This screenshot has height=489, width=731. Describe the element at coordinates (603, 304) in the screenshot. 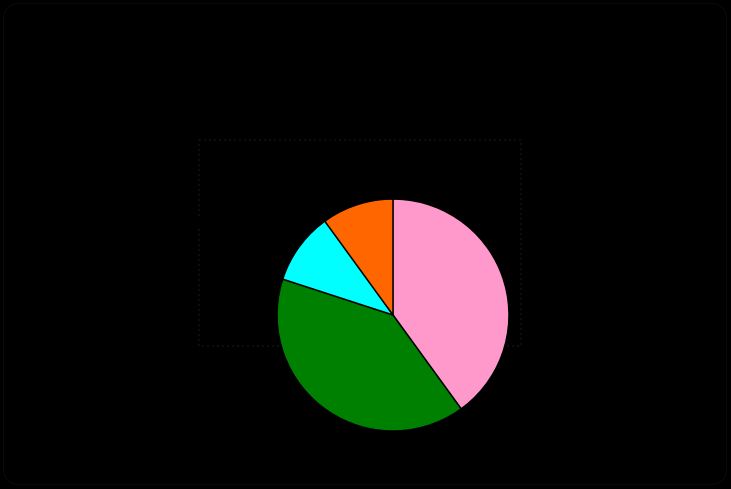

I see `label-behavior-line2: gemytt) 40%` at that location.